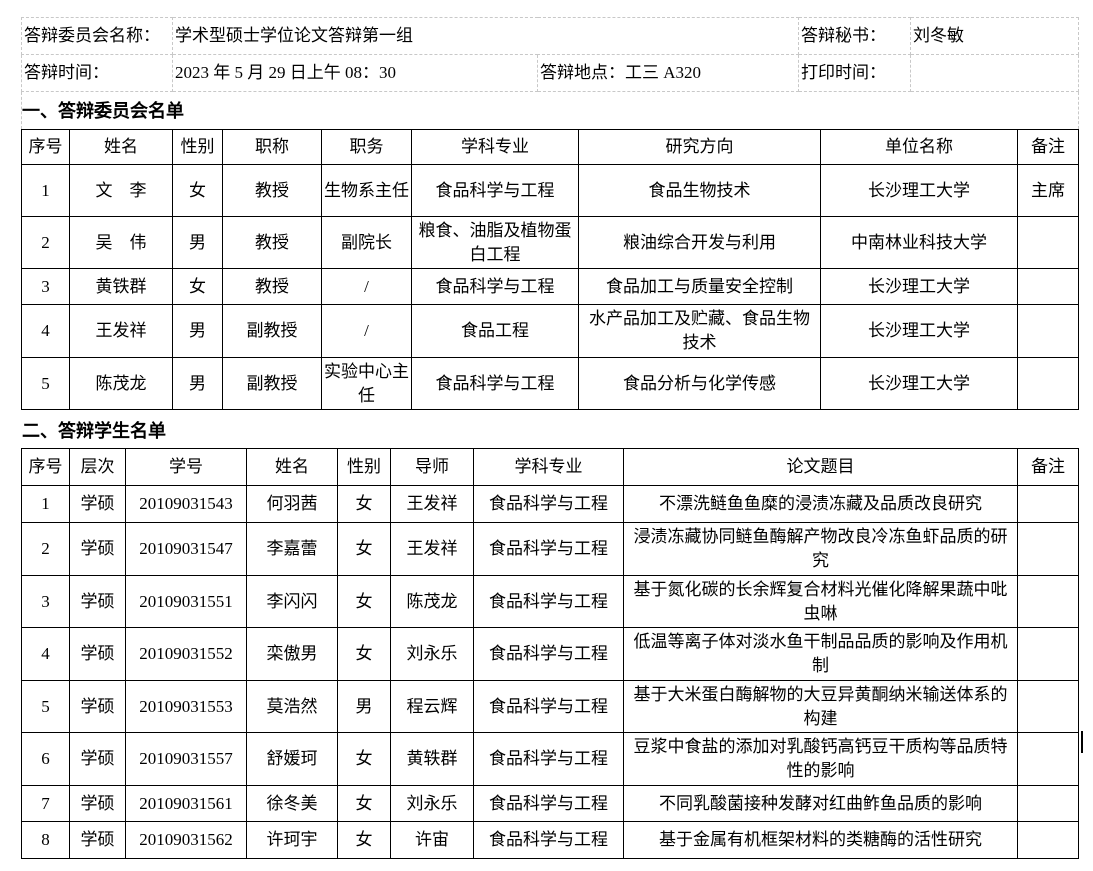  Describe the element at coordinates (820, 706) in the screenshot. I see `table-cell: 基于大米蛋白酶解物的大豆异黄酮纳米输送体系的构建` at that location.